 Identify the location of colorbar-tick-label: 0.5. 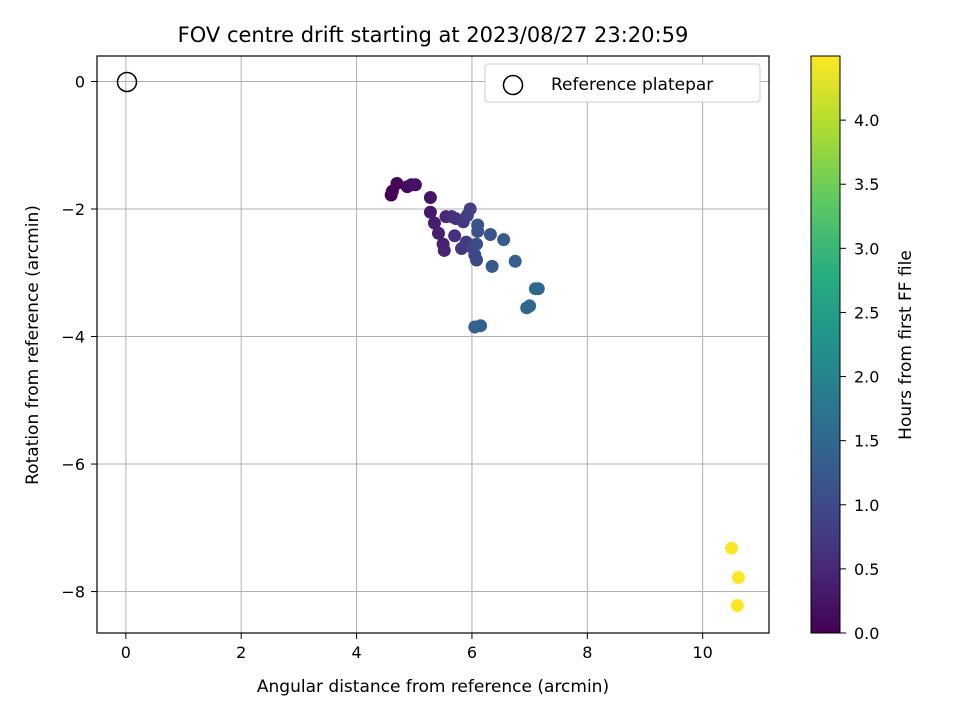
(866, 569).